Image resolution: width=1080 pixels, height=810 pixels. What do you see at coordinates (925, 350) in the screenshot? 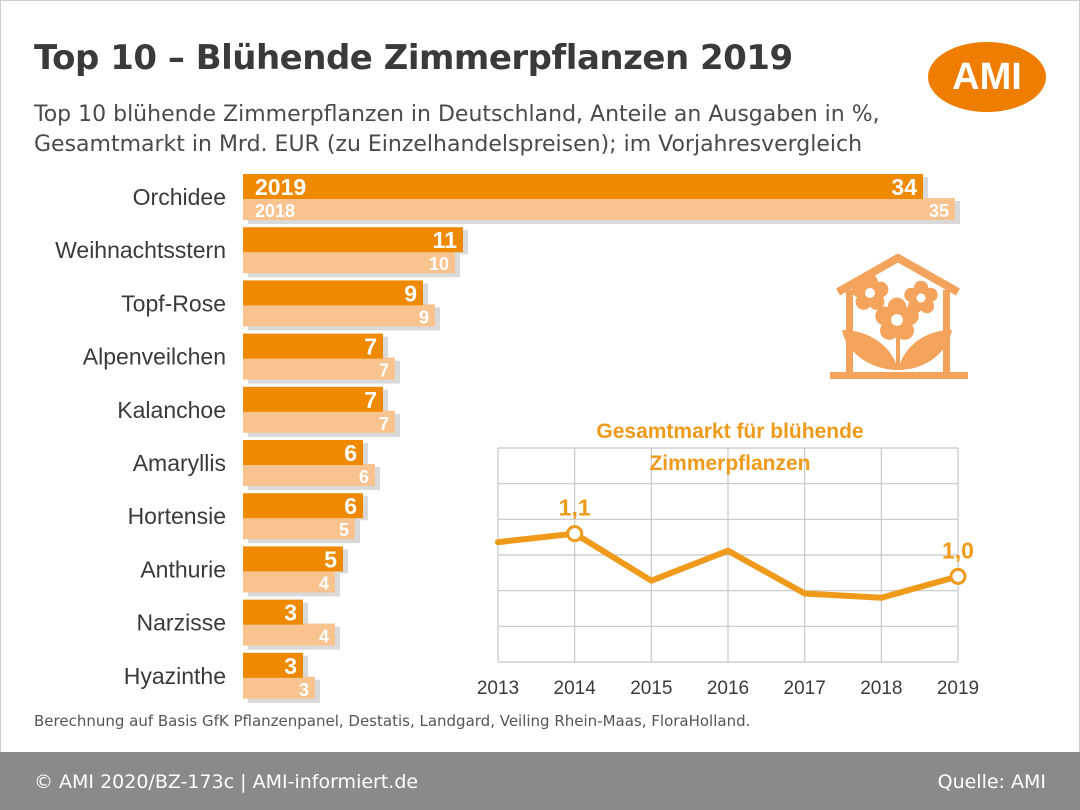
I see `leaf-right` at bounding box center [925, 350].